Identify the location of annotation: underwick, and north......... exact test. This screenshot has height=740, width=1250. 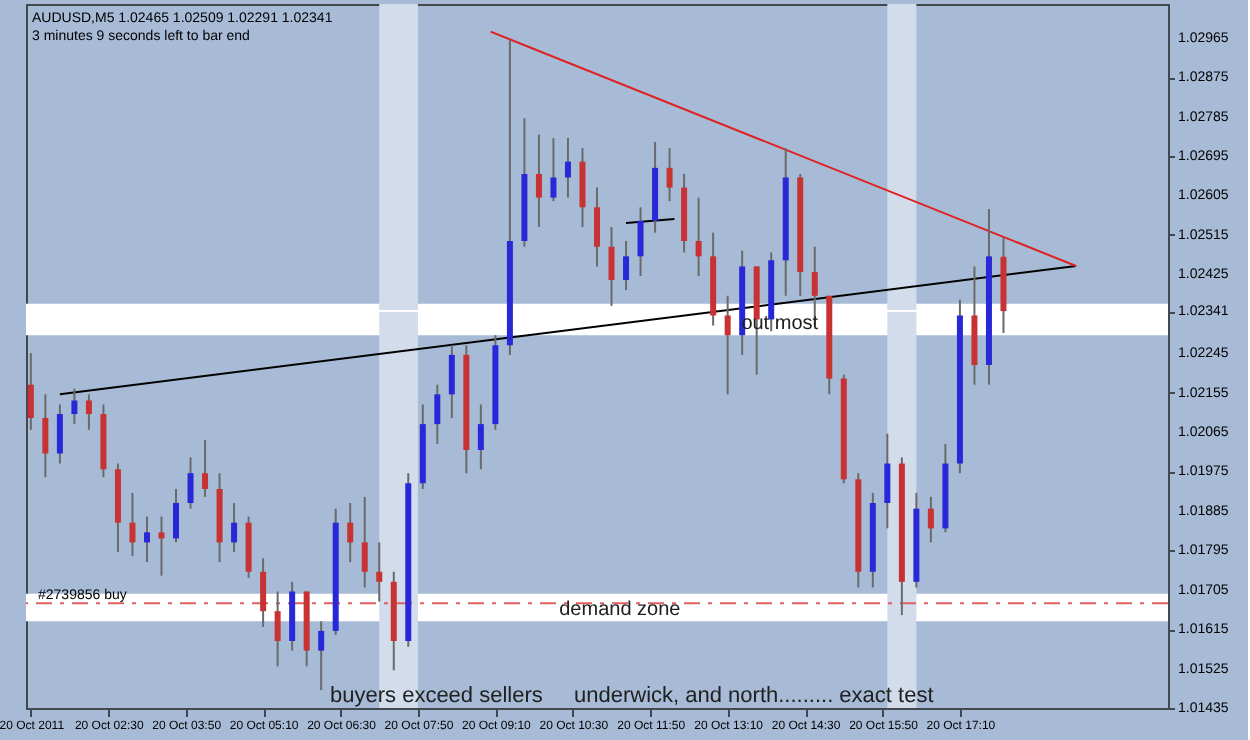
(754, 696).